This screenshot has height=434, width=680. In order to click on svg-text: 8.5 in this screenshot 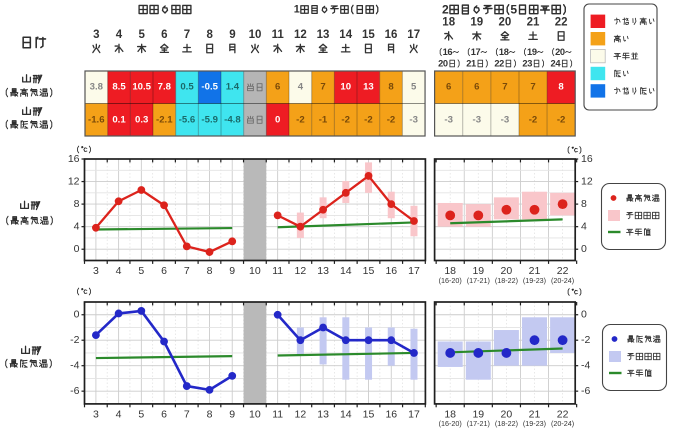, I will do `click(119, 87)`.